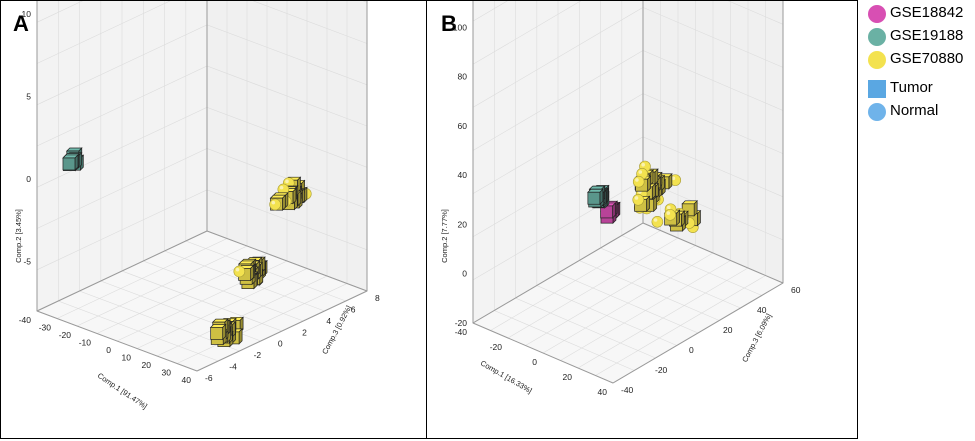  What do you see at coordinates (762, 310) in the screenshot?
I see `z-tick-label: 40` at bounding box center [762, 310].